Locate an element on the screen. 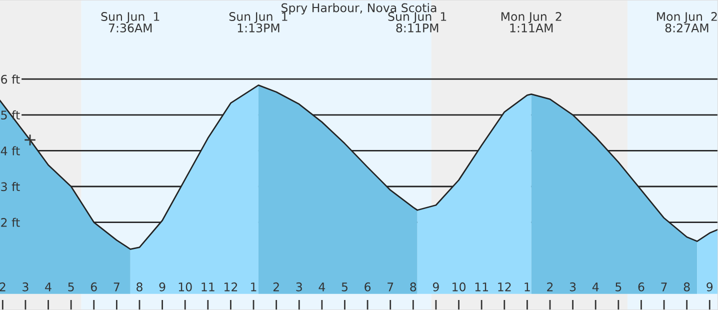 The image size is (718, 310). y-tick-label: 2 ft is located at coordinates (10, 222).